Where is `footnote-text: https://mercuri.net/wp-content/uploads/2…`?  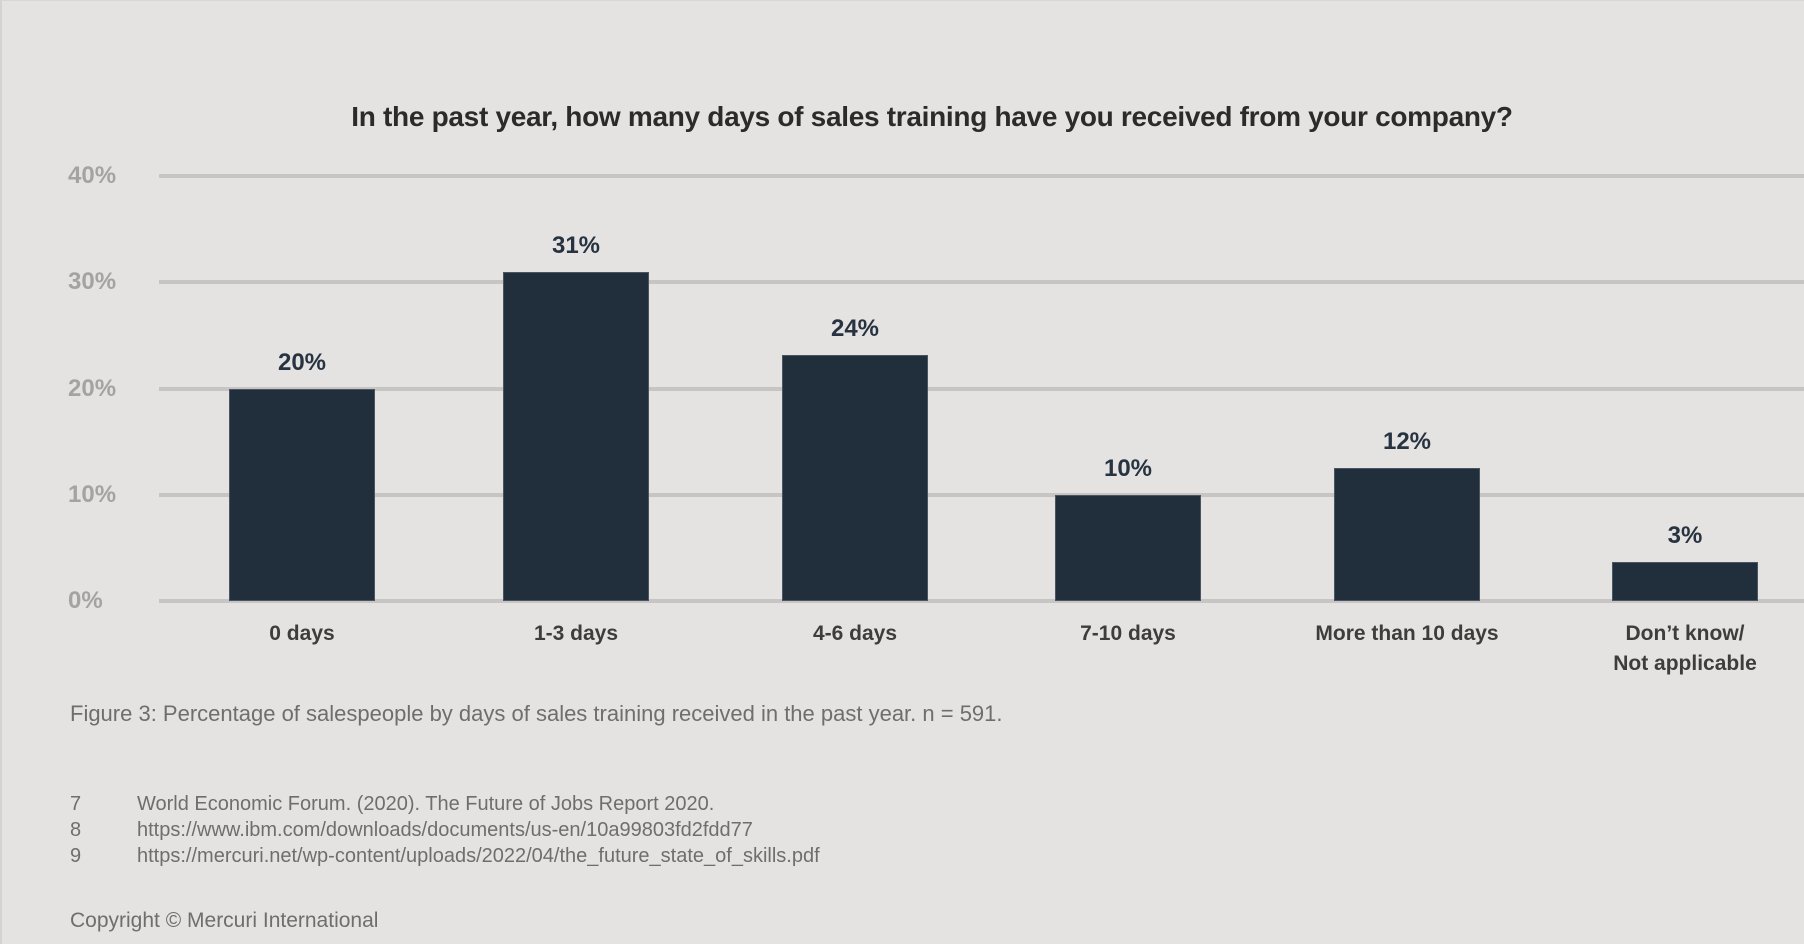
footnote-text: https://mercuri.net/wp-content/uploads/2… is located at coordinates (478, 856).